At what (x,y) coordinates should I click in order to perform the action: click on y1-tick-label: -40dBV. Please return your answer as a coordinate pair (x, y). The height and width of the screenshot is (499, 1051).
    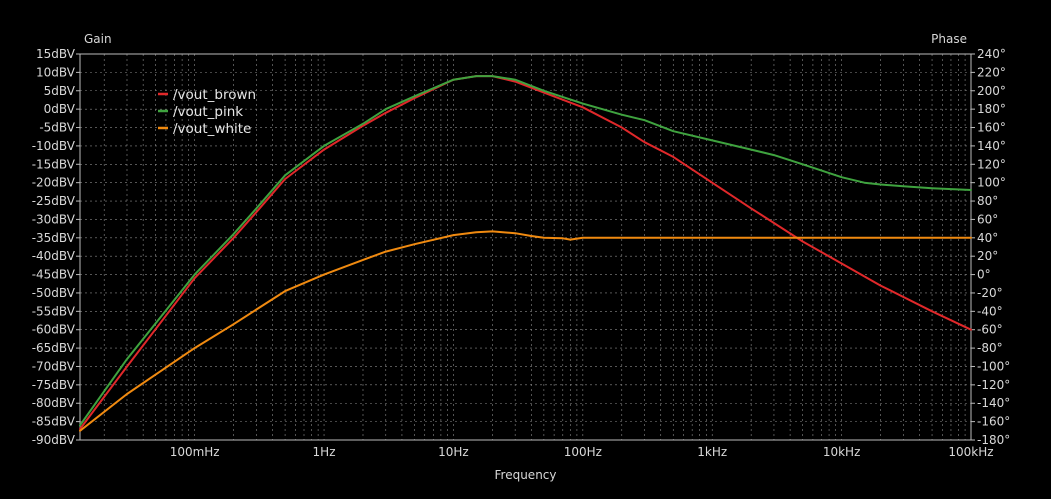
    Looking at the image, I should click on (54, 256).